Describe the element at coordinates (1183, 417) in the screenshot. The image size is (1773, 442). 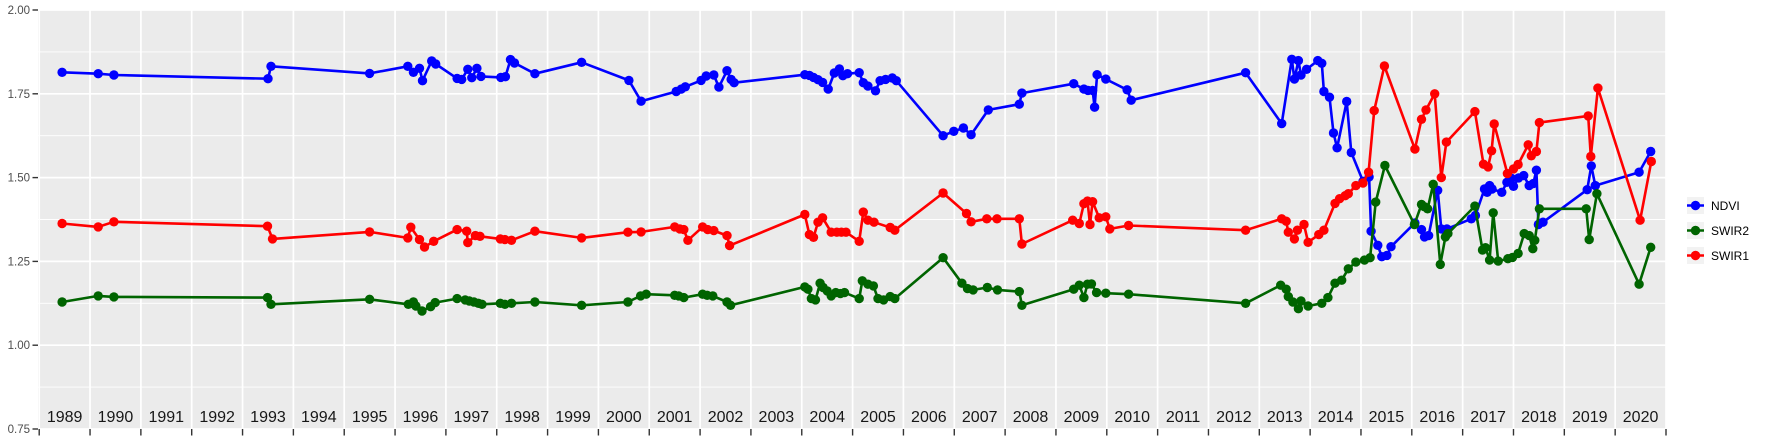
I see `x-axis-label: 2011` at that location.